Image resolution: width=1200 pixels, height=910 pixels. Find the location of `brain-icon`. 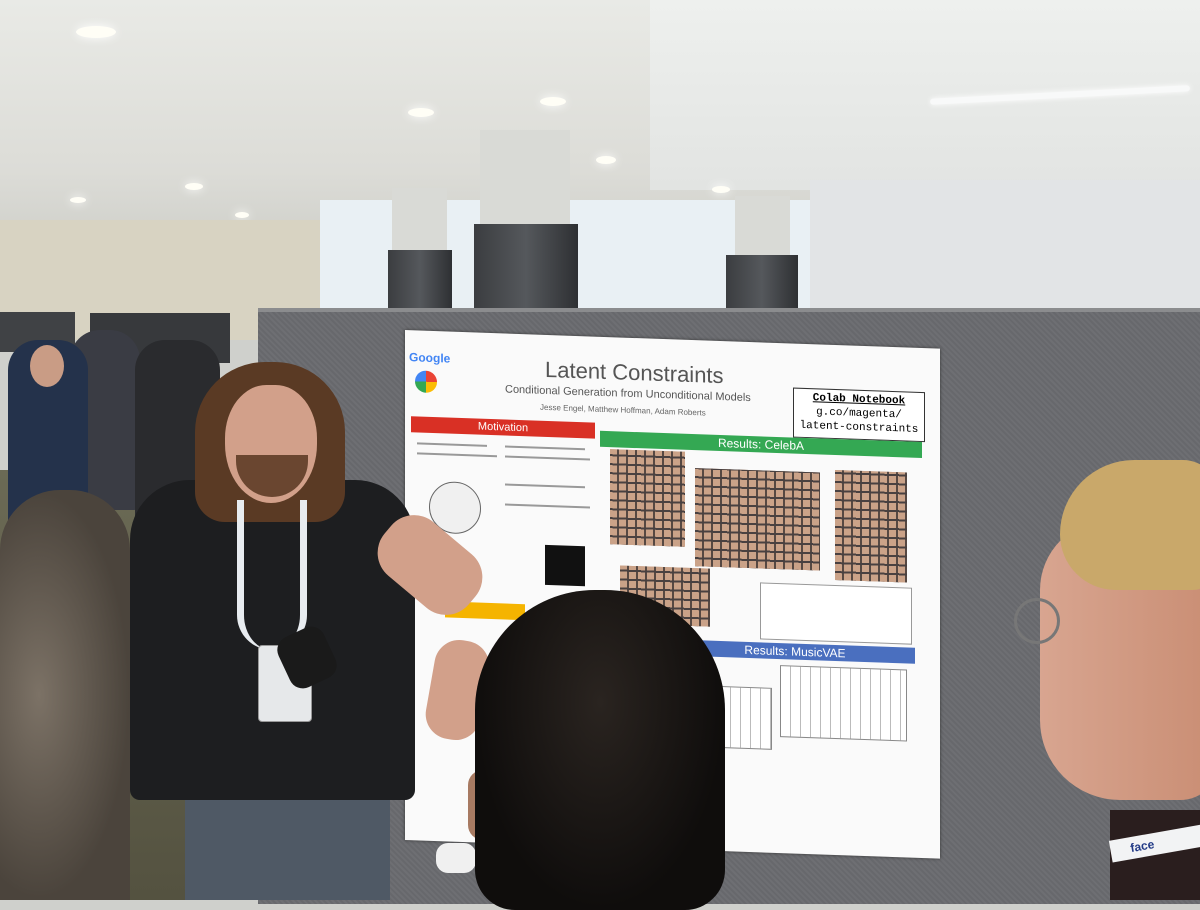

brain-icon is located at coordinates (426, 382).